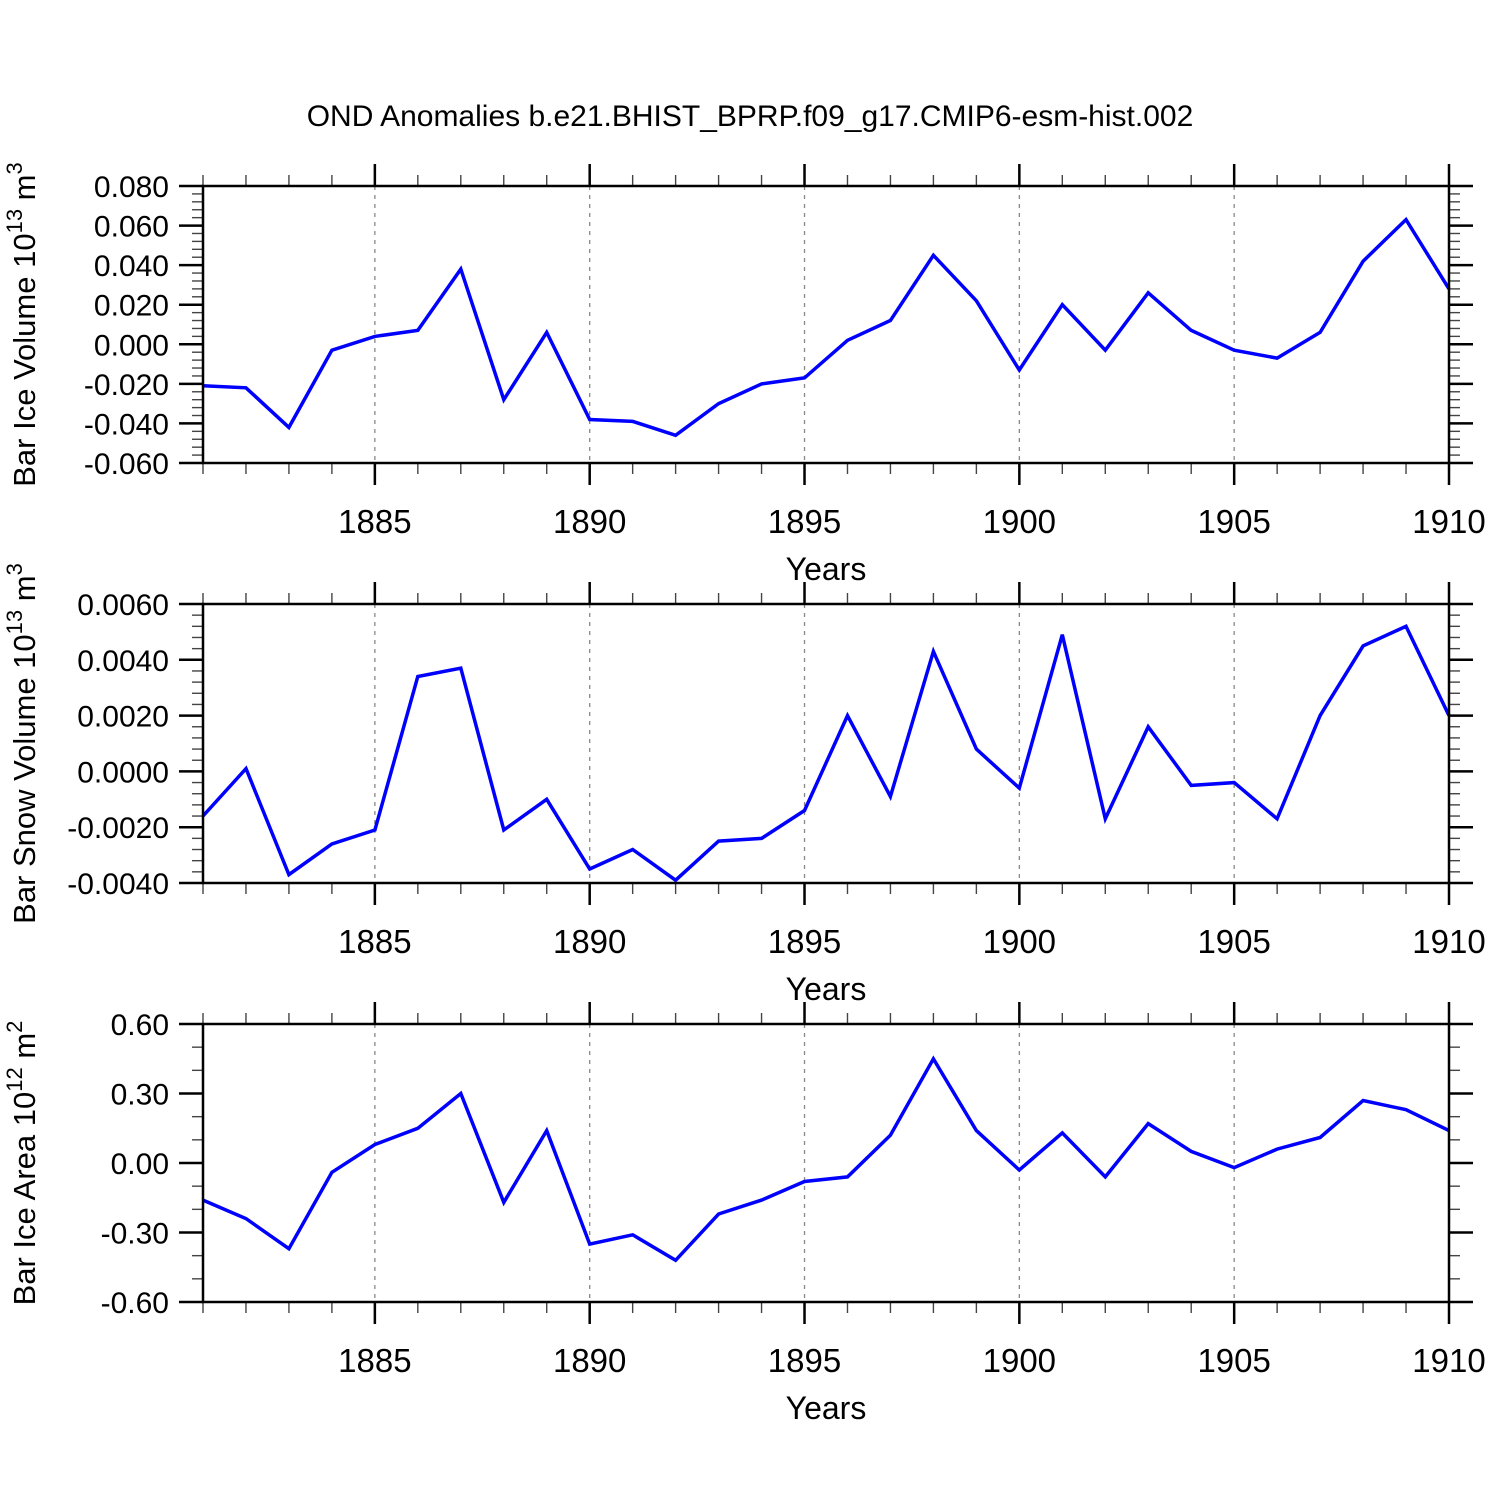 This screenshot has height=1500, width=1500. Describe the element at coordinates (140, 1164) in the screenshot. I see `y-tick-label: 0.00` at that location.